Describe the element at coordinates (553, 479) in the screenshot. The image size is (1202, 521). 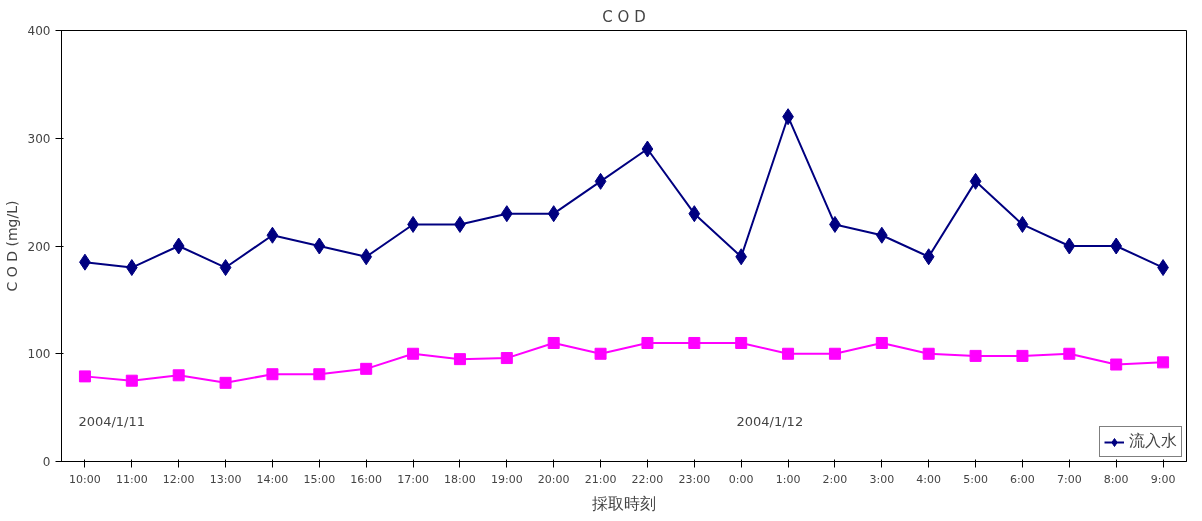
I see `x-tick-label: 20:00` at that location.